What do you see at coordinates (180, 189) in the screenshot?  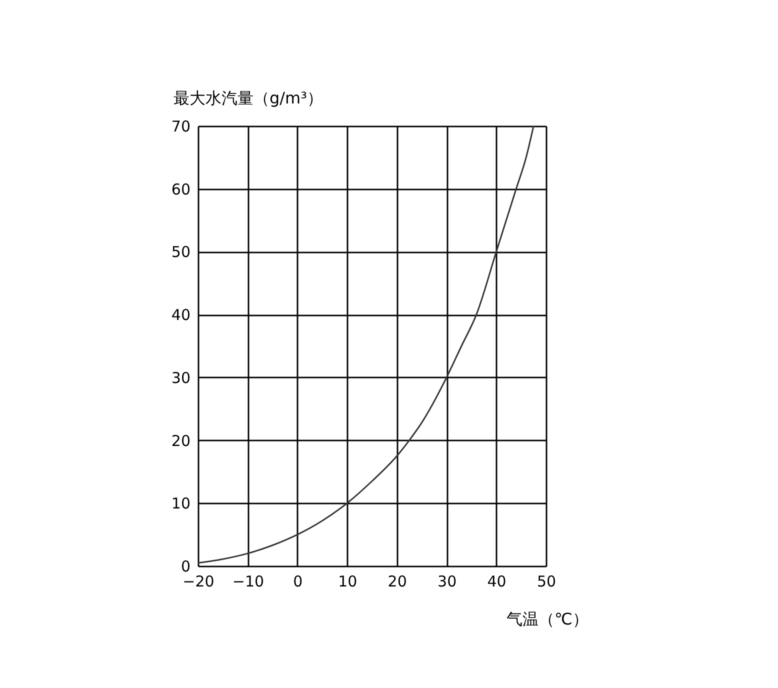 I see `y-tick-label: 60` at bounding box center [180, 189].